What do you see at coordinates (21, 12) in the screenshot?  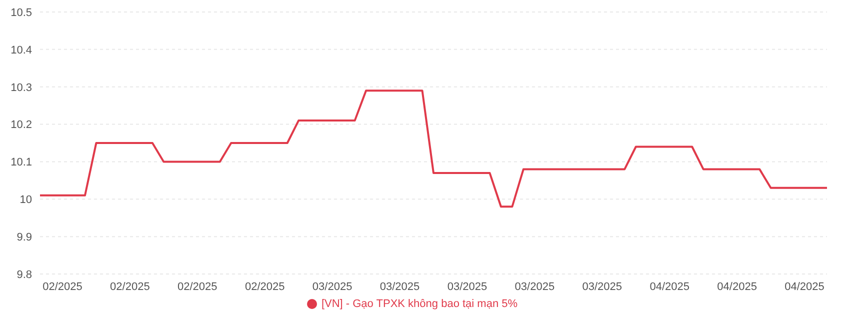 I see `y-tick-label: 10.5` at bounding box center [21, 12].